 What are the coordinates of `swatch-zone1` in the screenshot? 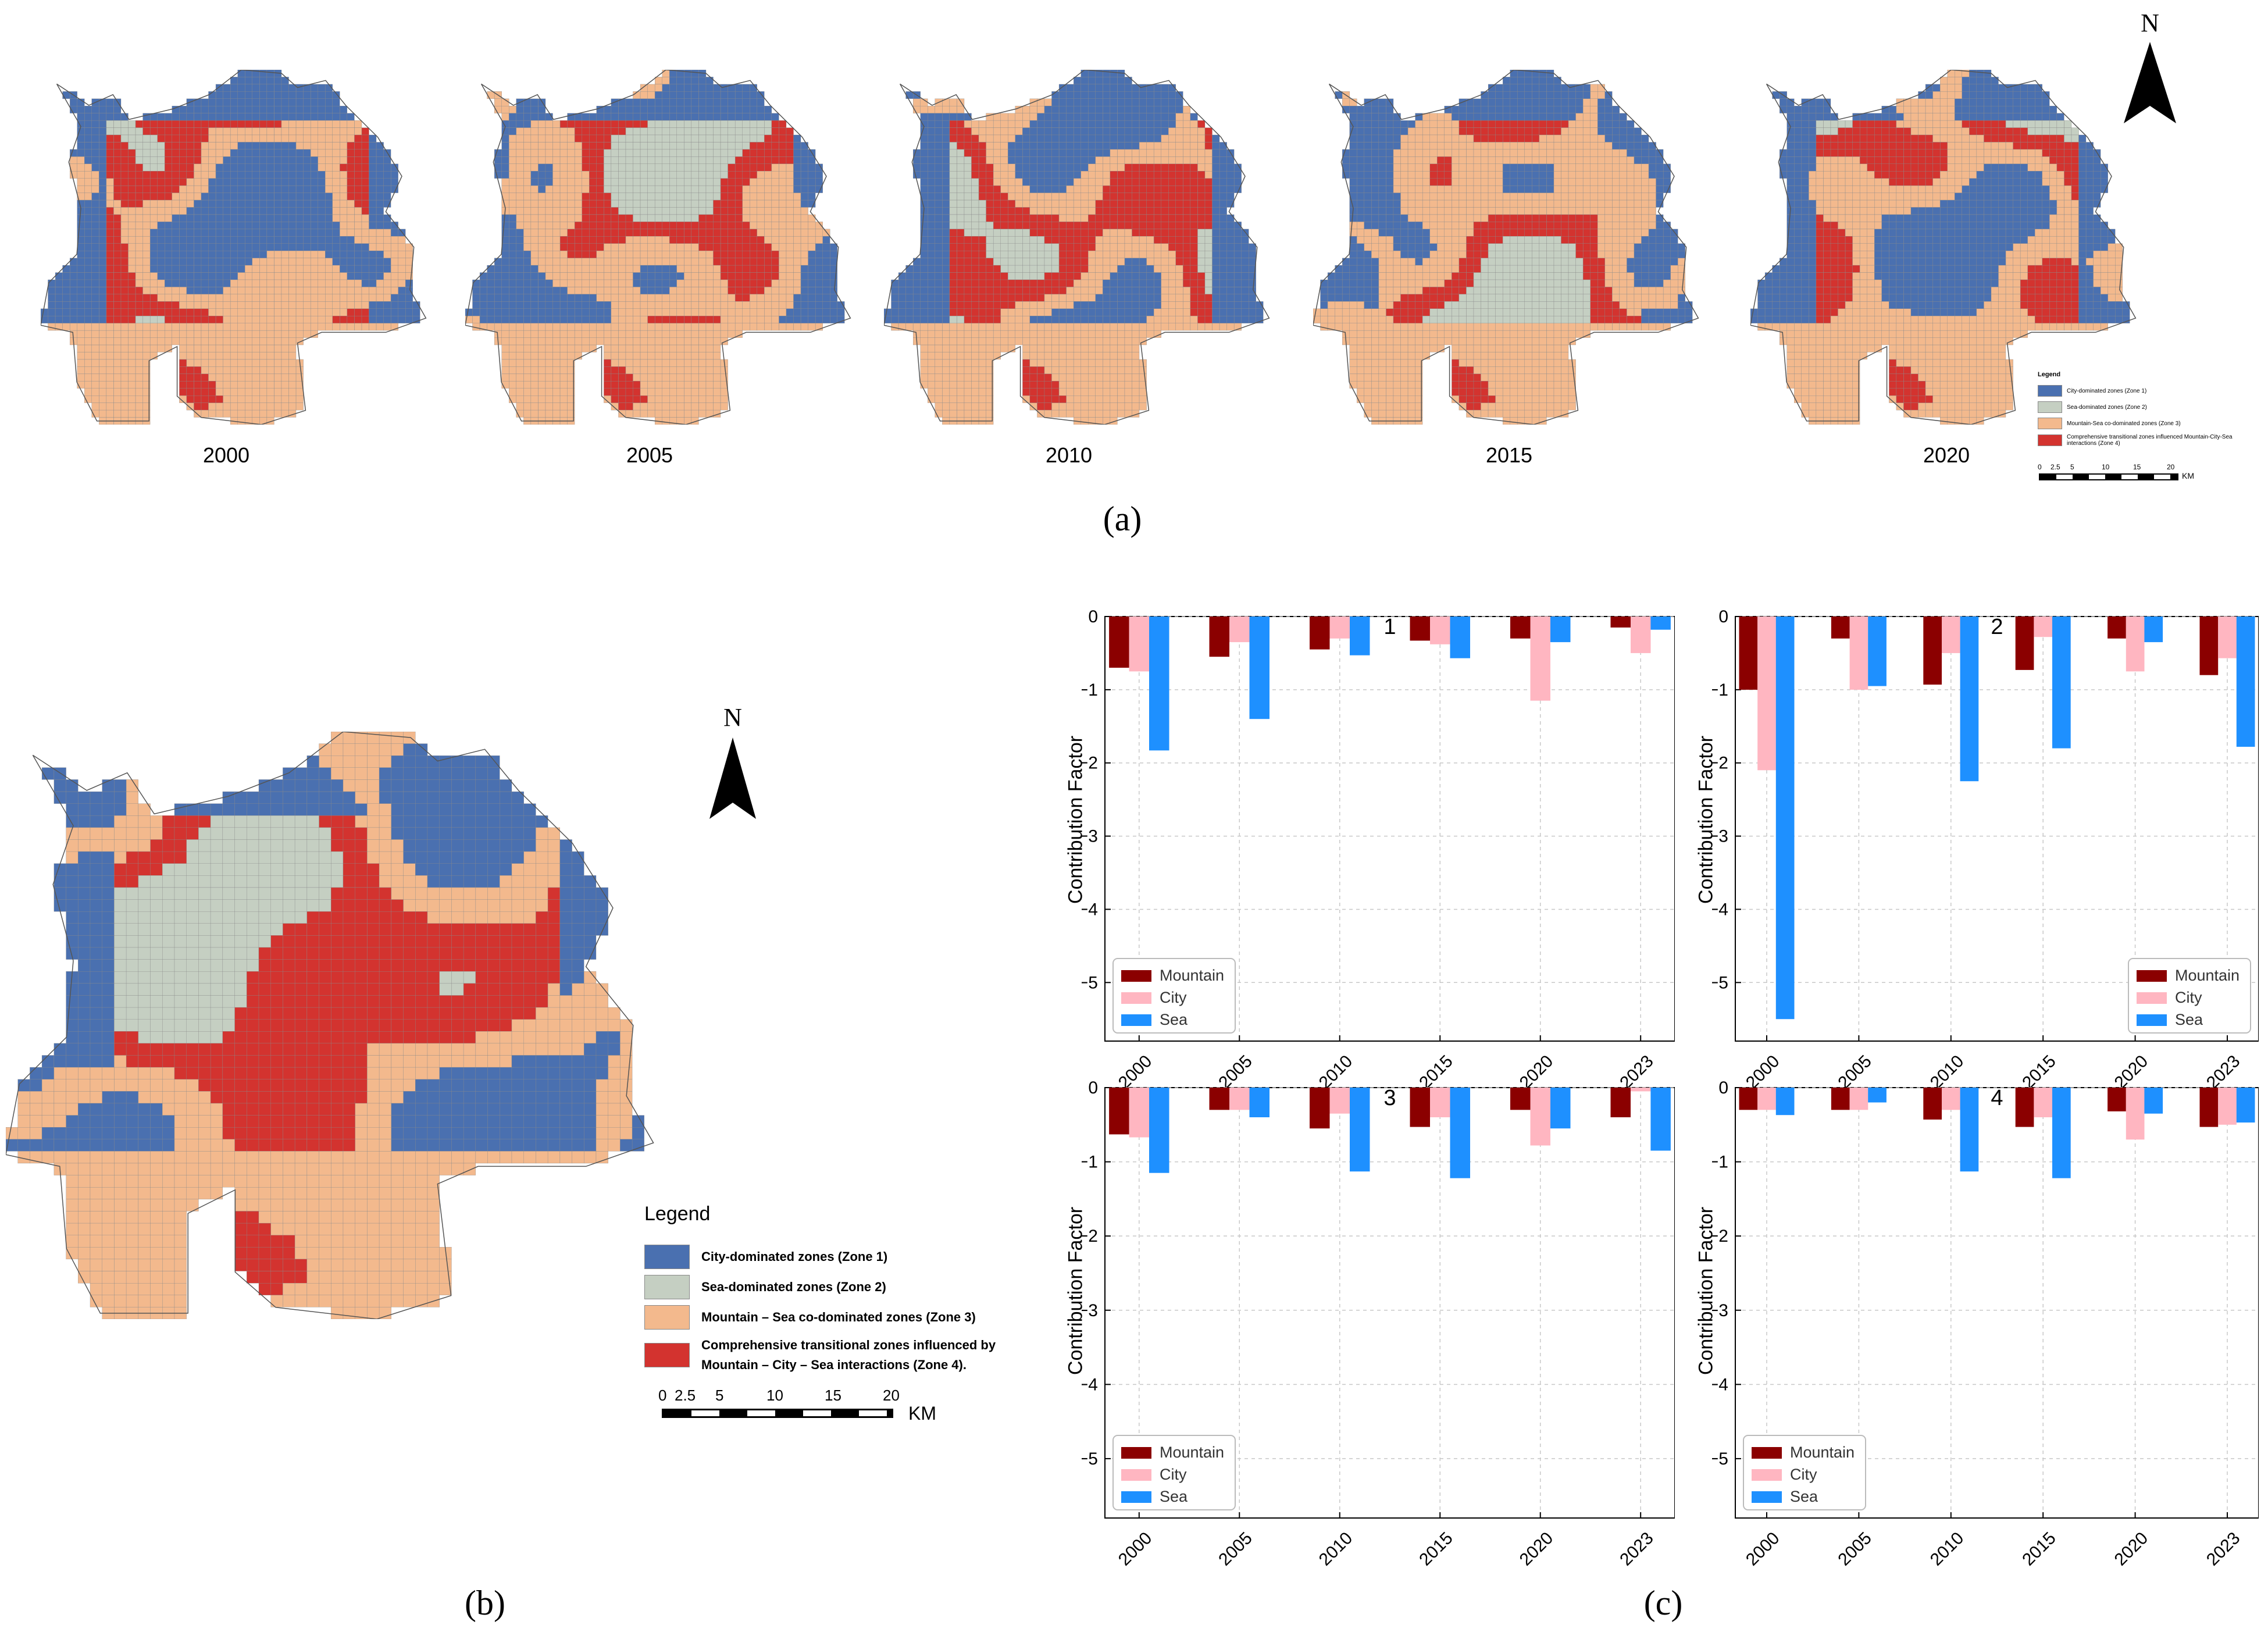 It's located at (2050, 391).